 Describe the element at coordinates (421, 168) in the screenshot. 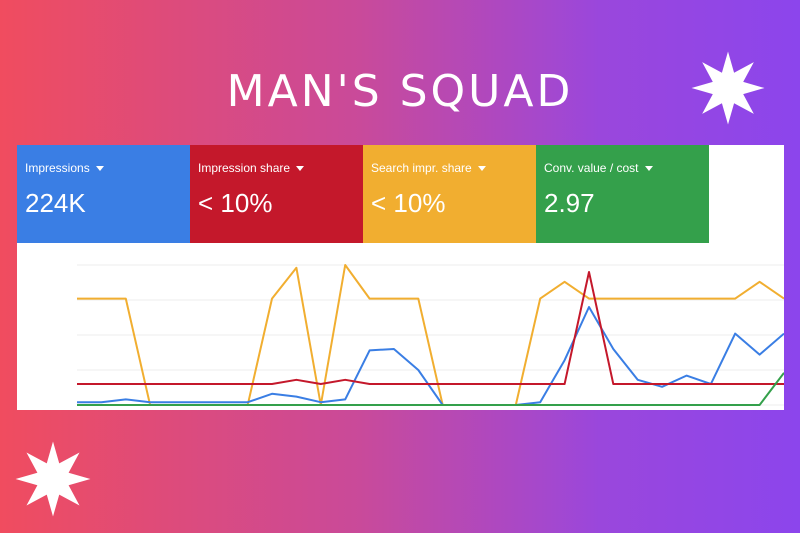

I see `metric-label: Search impr. share` at that location.